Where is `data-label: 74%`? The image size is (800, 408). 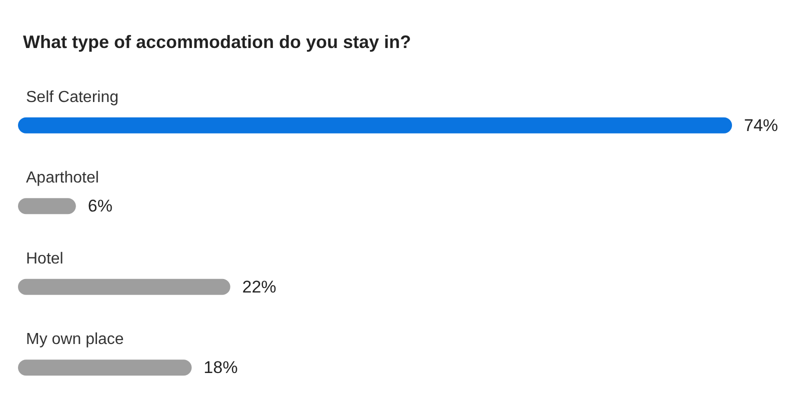 data-label: 74% is located at coordinates (761, 125).